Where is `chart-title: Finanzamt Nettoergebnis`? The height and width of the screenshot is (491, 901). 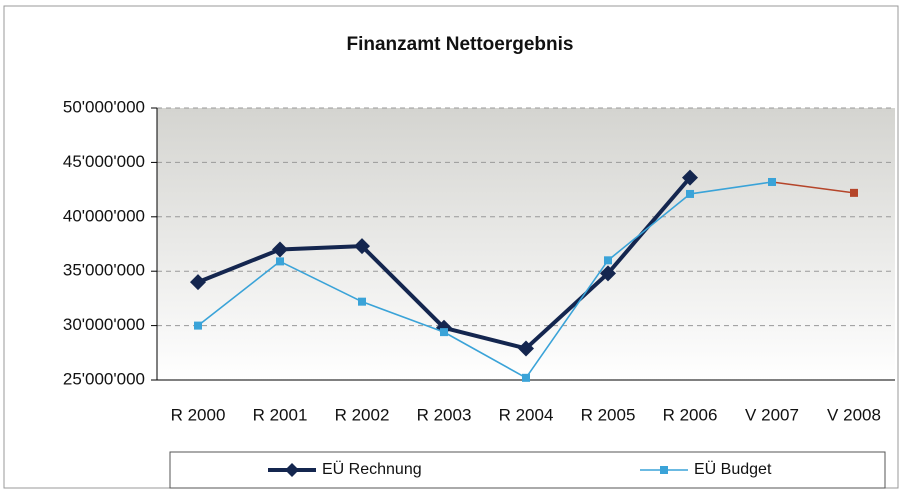 chart-title: Finanzamt Nettoergebnis is located at coordinates (460, 44).